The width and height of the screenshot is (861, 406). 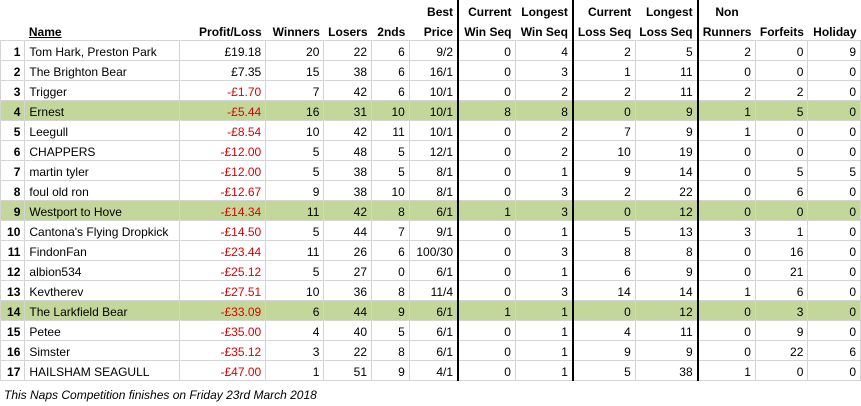 I want to click on cell-longest-loss-seq: 19, so click(x=666, y=150).